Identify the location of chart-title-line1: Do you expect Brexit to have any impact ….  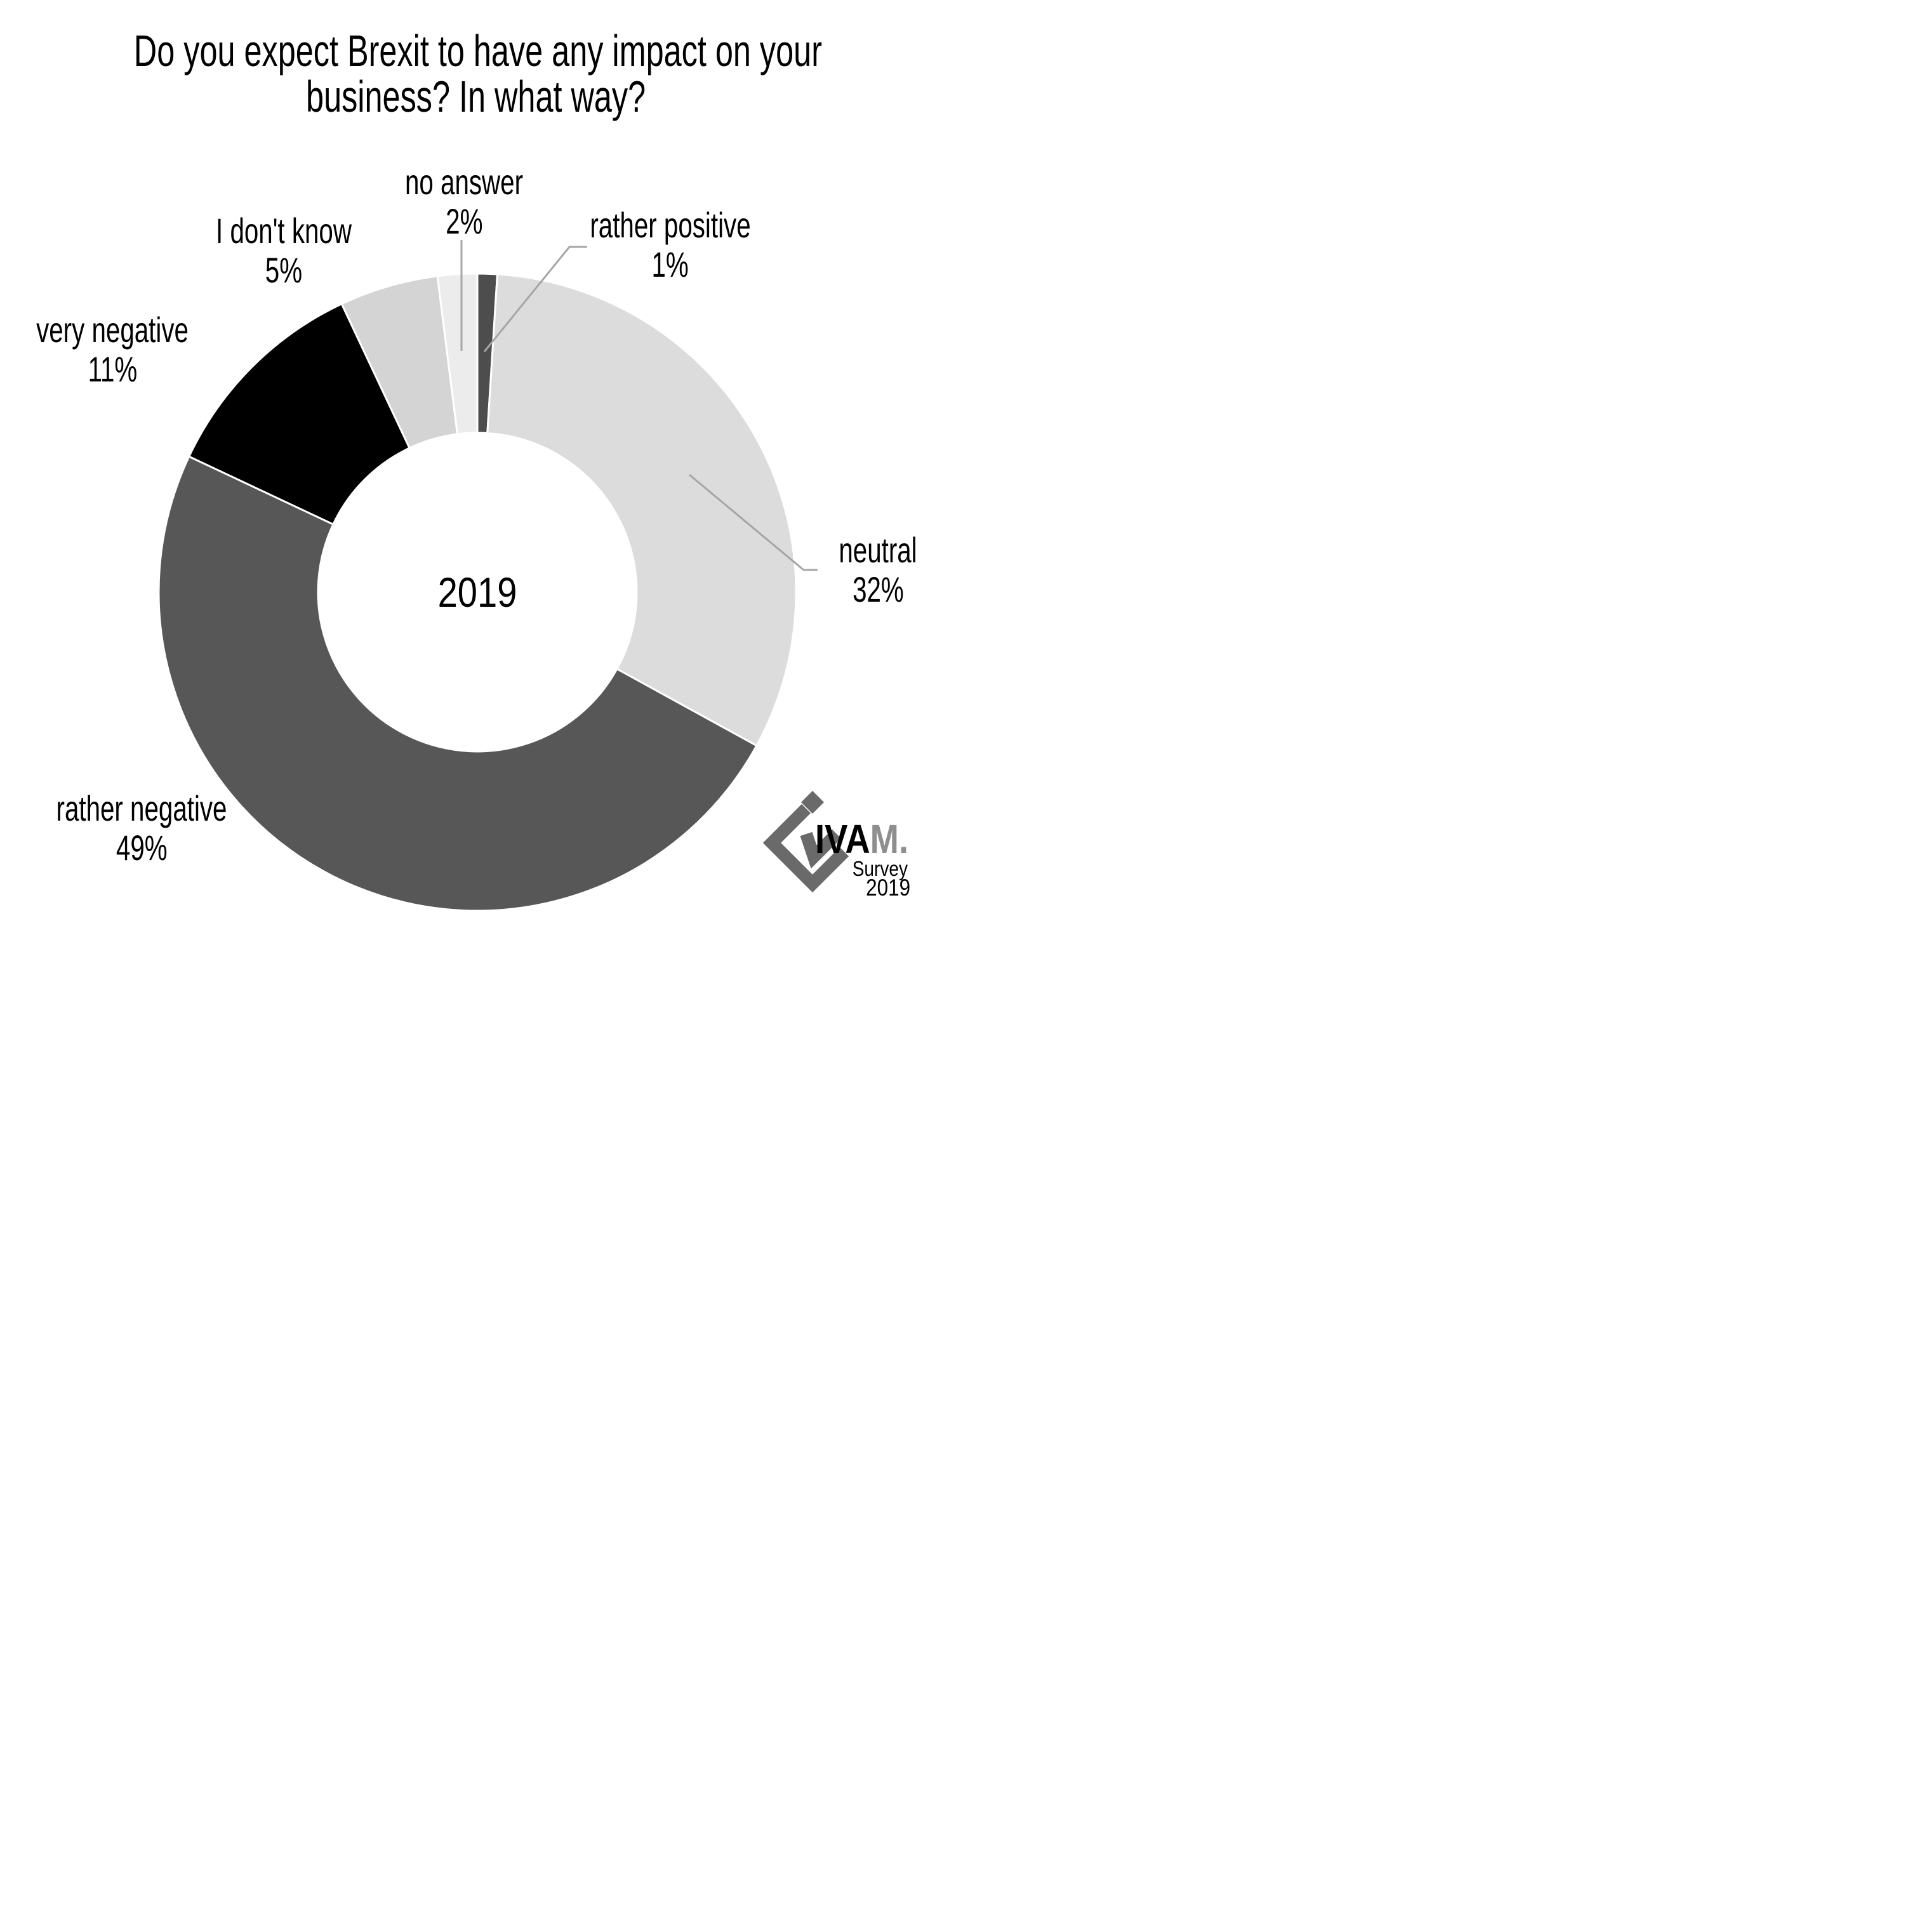
(477, 51).